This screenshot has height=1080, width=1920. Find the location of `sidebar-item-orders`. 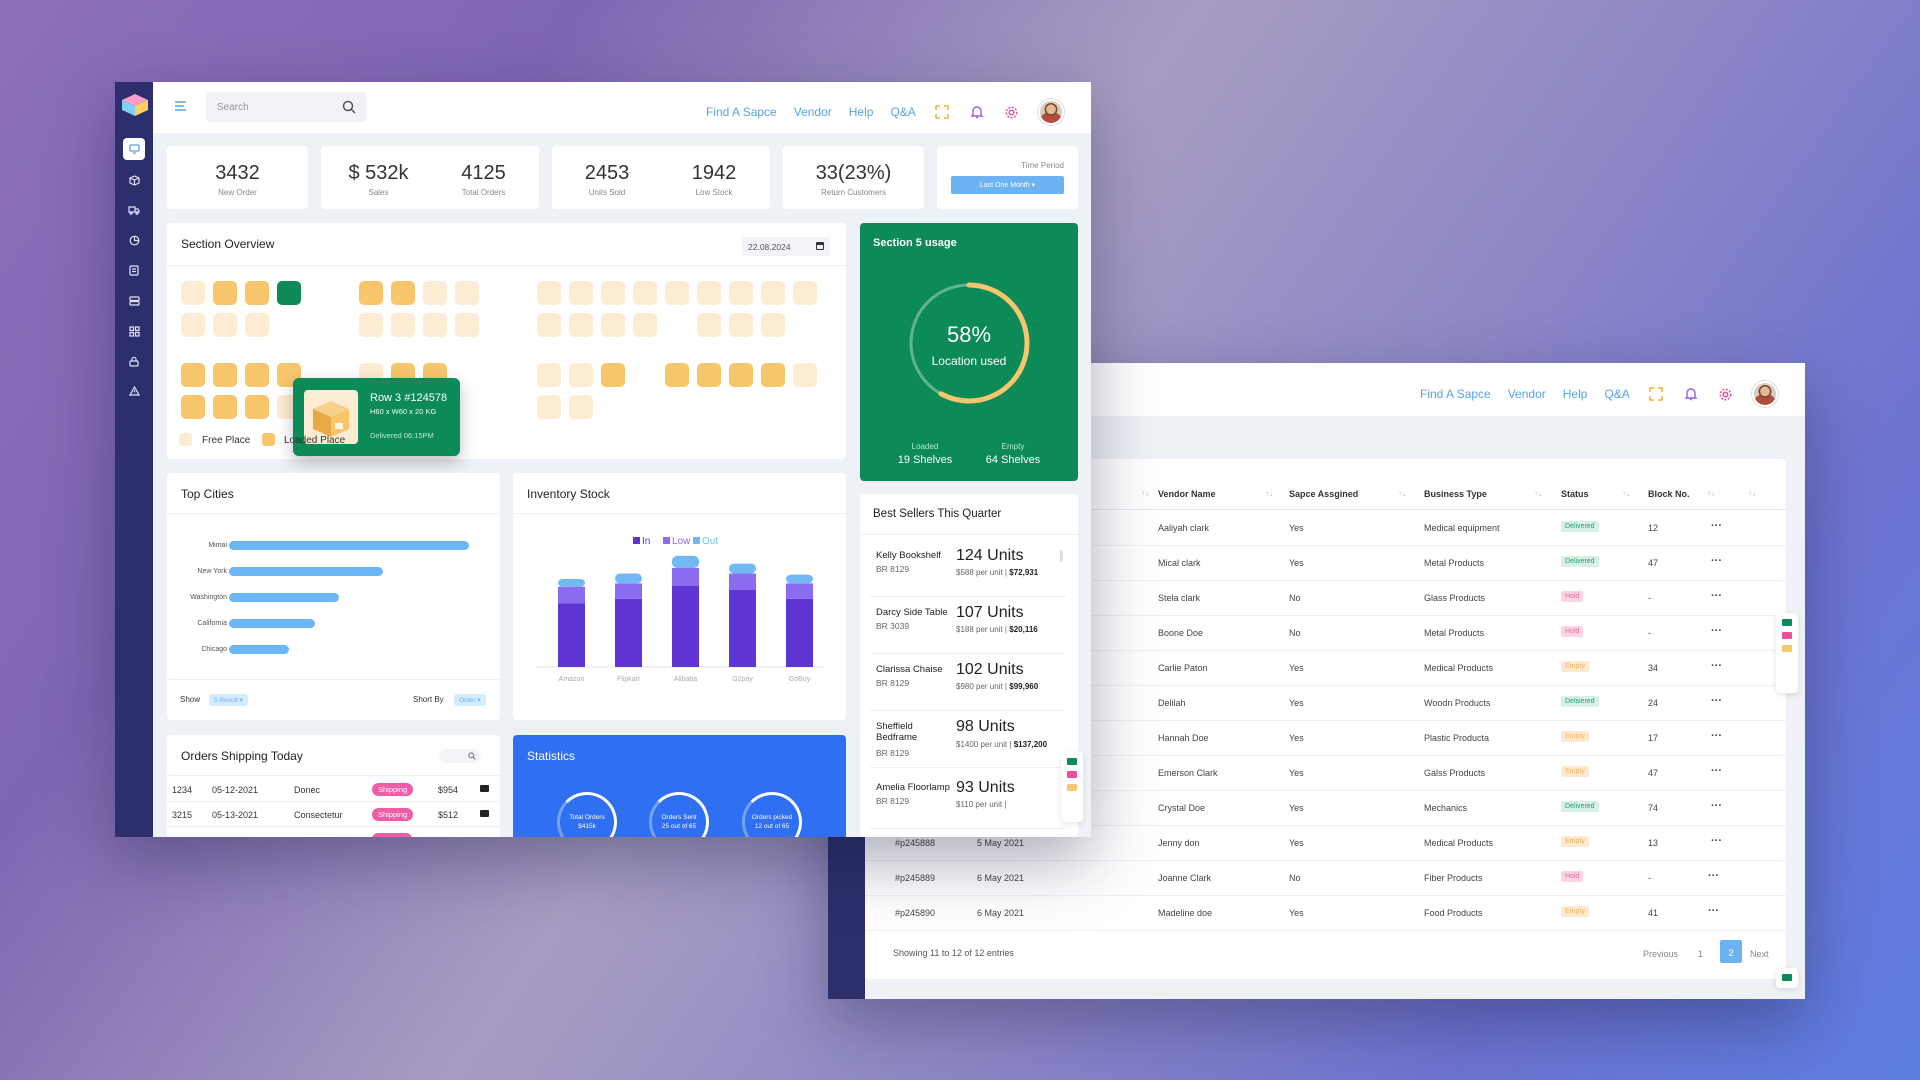

sidebar-item-orders is located at coordinates (134, 270).